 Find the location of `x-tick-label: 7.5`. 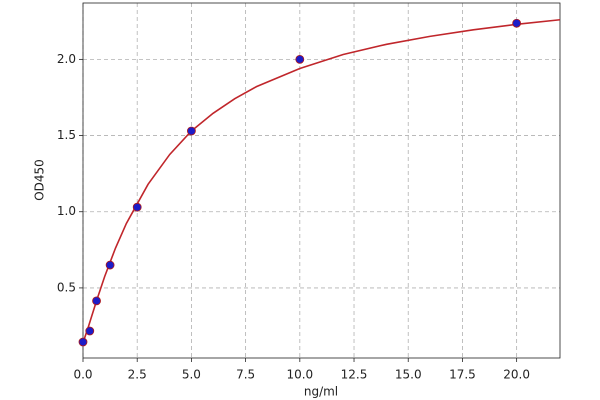

x-tick-label: 7.5 is located at coordinates (245, 375).